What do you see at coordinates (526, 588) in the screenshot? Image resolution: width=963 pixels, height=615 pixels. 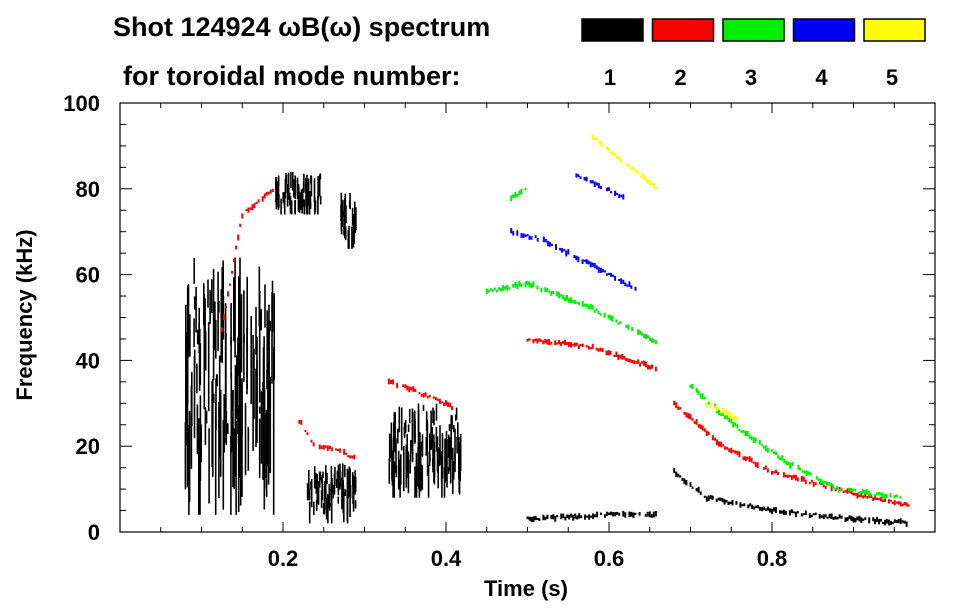 I see `x-axis-label: Time (s)` at bounding box center [526, 588].